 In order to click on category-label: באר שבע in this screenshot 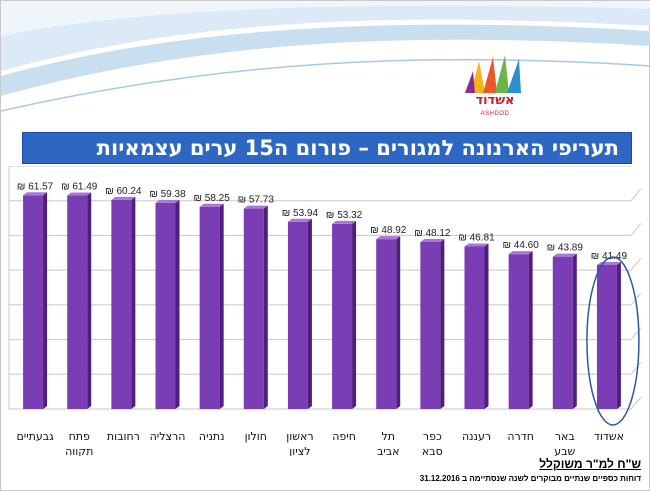, I will do `click(564, 443)`.